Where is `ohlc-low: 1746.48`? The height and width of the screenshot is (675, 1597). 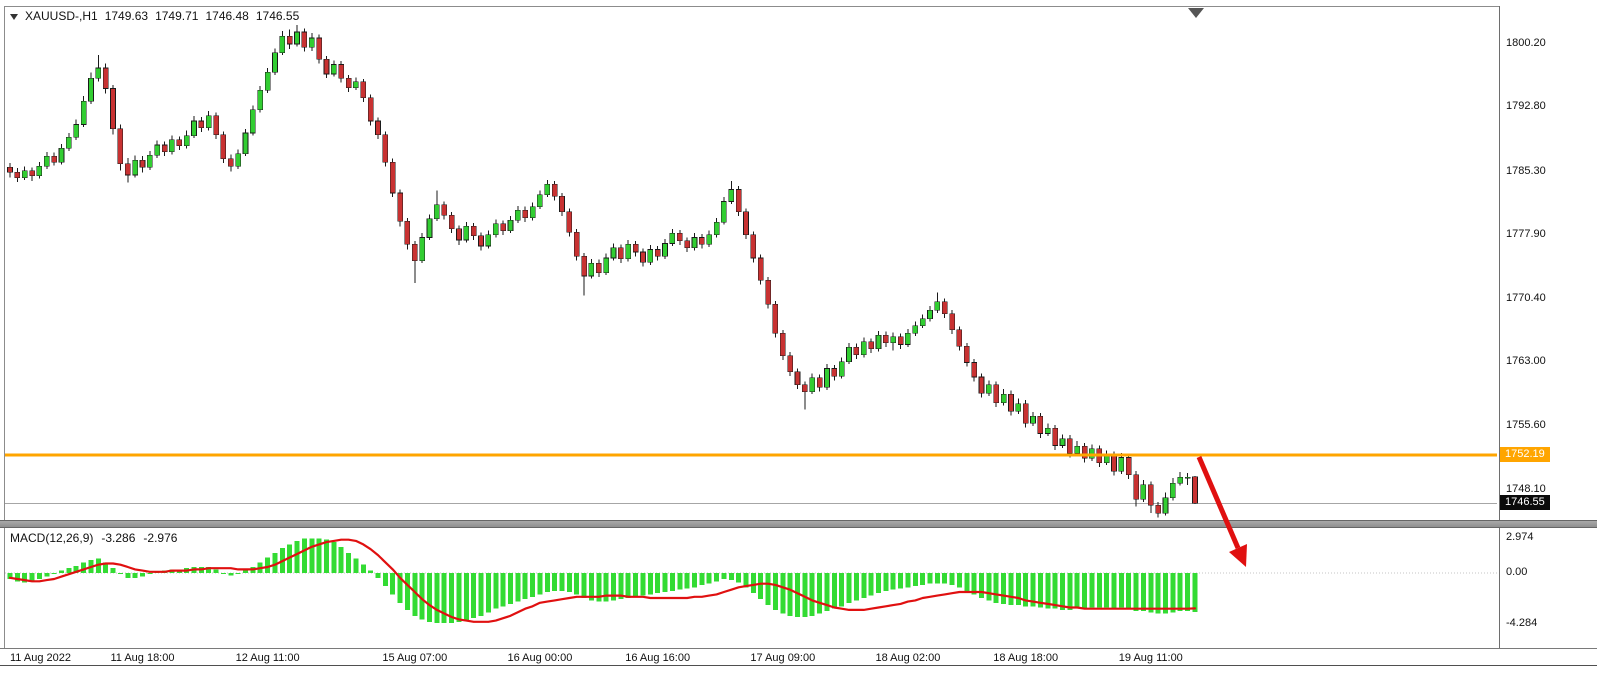 ohlc-low: 1746.48 is located at coordinates (227, 16).